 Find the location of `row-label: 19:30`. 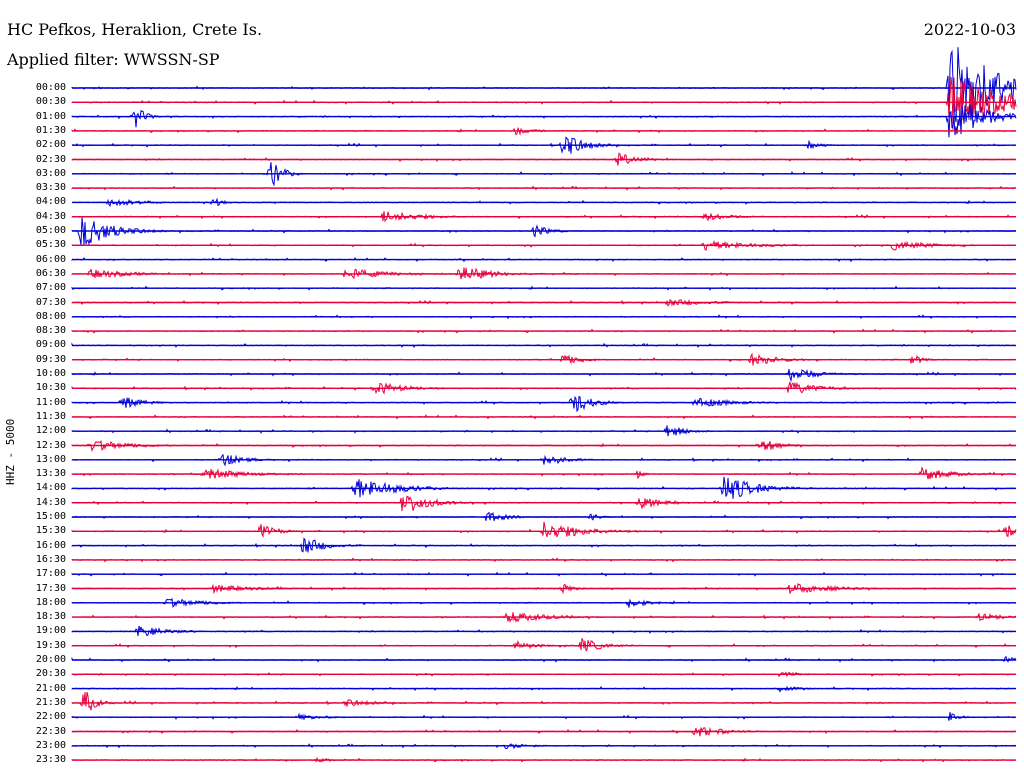

row-label: 19:30 is located at coordinates (50, 645).